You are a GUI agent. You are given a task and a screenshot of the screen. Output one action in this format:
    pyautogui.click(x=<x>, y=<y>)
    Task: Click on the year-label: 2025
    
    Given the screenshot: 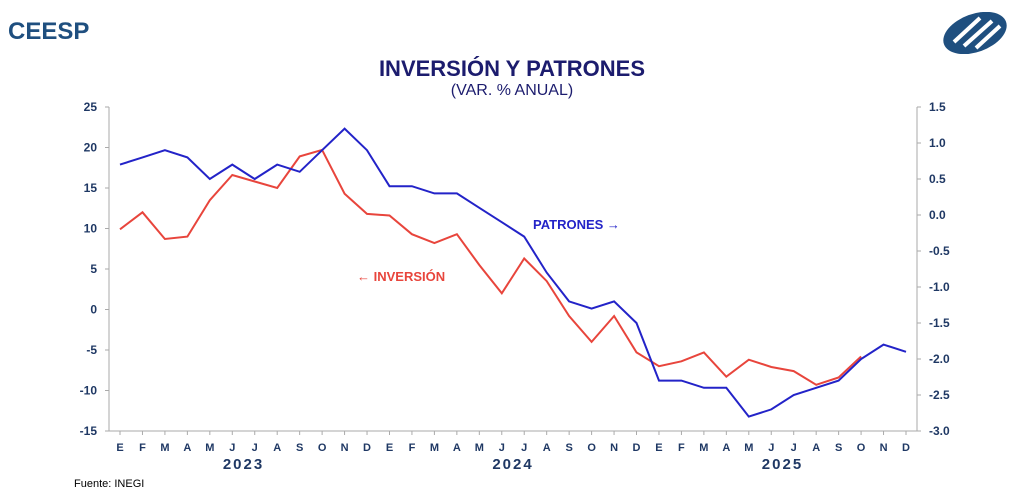 What is the action you would take?
    pyautogui.click(x=782, y=464)
    